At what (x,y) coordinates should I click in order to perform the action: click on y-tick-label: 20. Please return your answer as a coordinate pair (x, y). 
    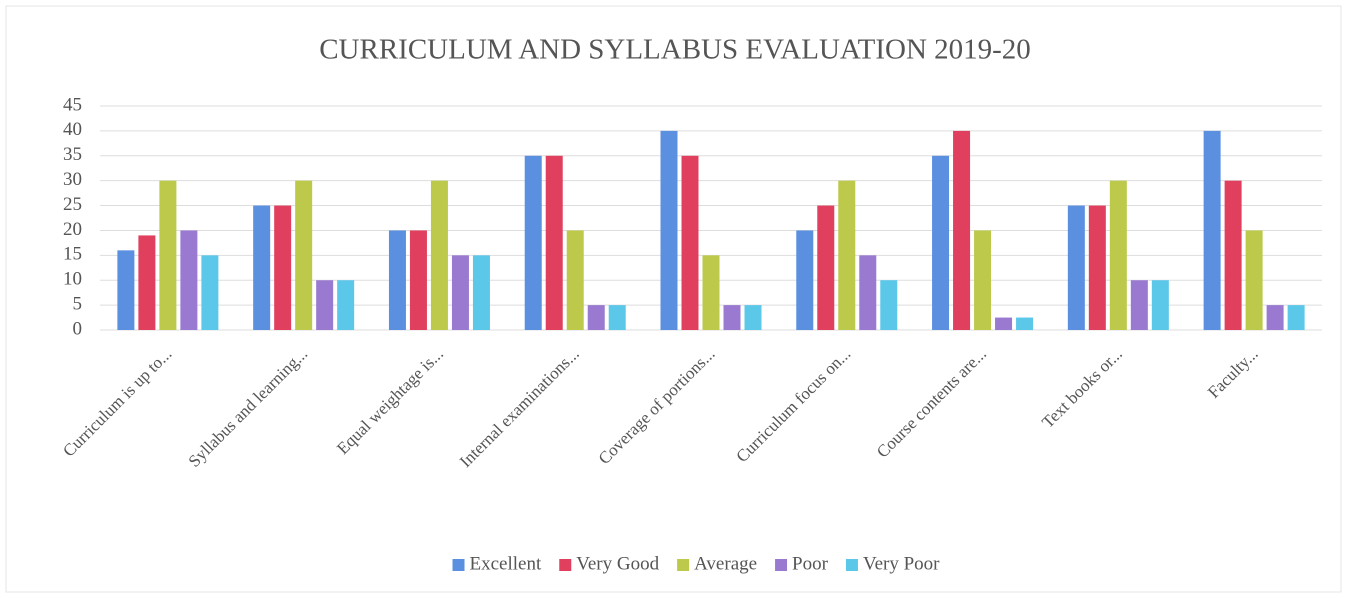
    Looking at the image, I should click on (72, 229).